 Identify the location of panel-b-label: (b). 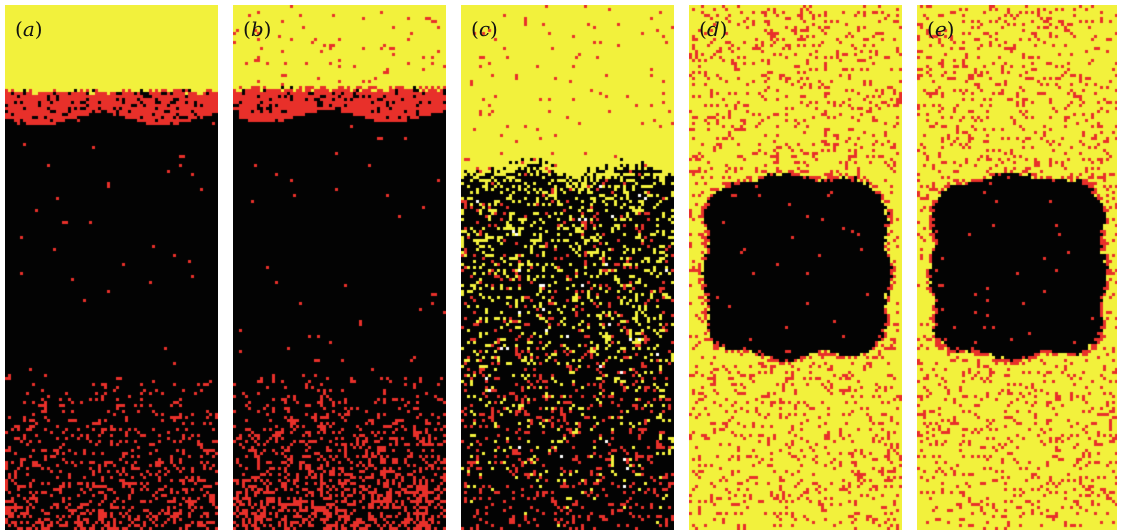
(257, 29).